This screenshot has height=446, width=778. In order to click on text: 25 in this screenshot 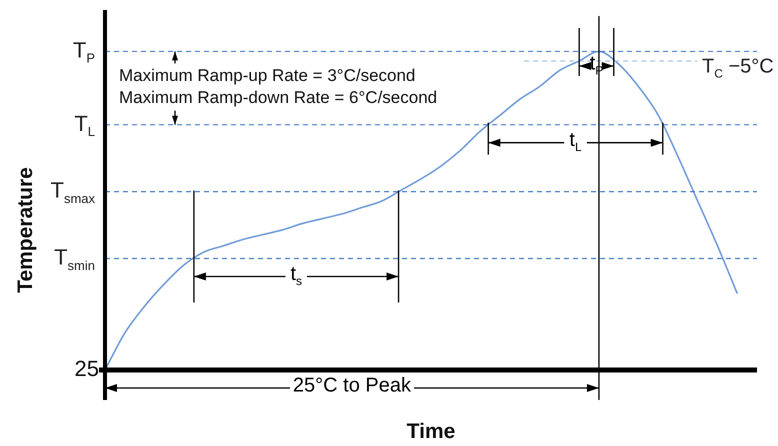, I will do `click(87, 369)`.